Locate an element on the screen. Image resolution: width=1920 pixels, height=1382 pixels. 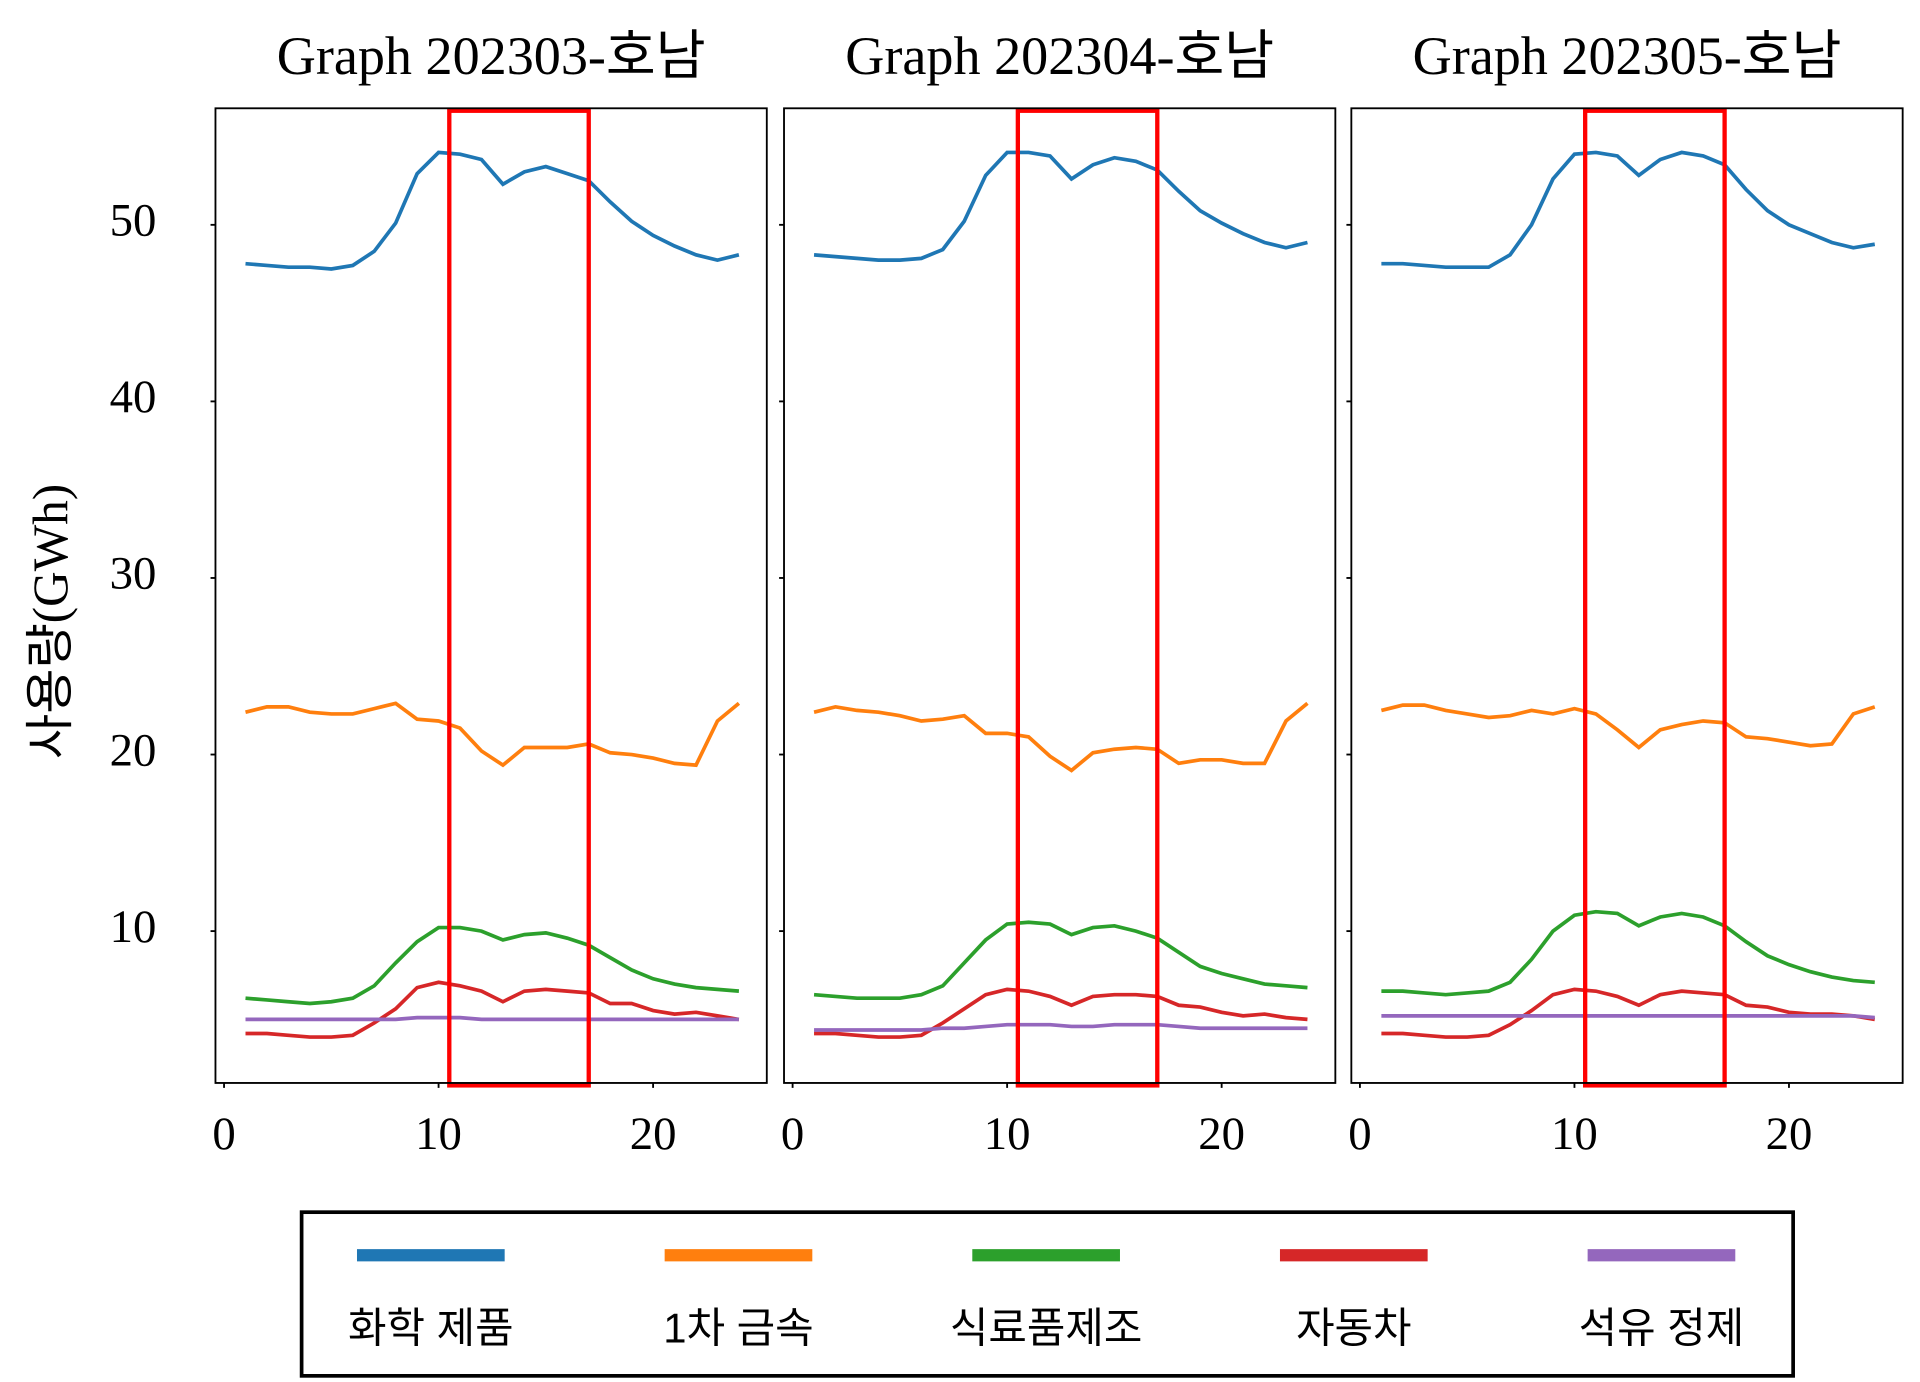
chart-title: Graph 202305-호남 is located at coordinates (1627, 56).